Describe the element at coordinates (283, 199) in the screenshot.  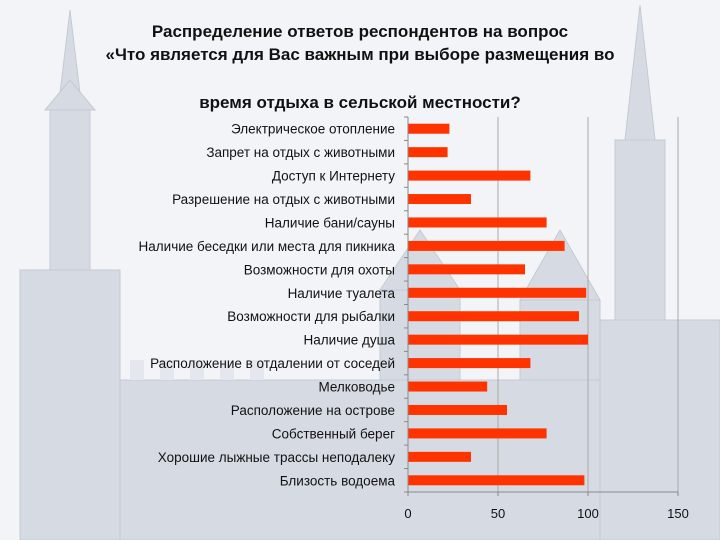
I see `category-label: Разрешение на отдых с животными` at that location.